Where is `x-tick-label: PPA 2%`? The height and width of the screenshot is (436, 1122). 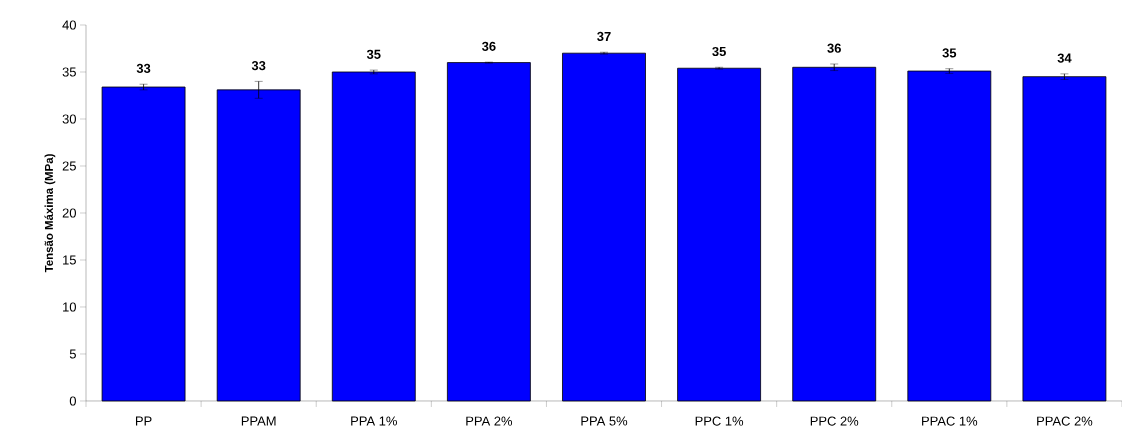
x-tick-label: PPA 2% is located at coordinates (489, 421).